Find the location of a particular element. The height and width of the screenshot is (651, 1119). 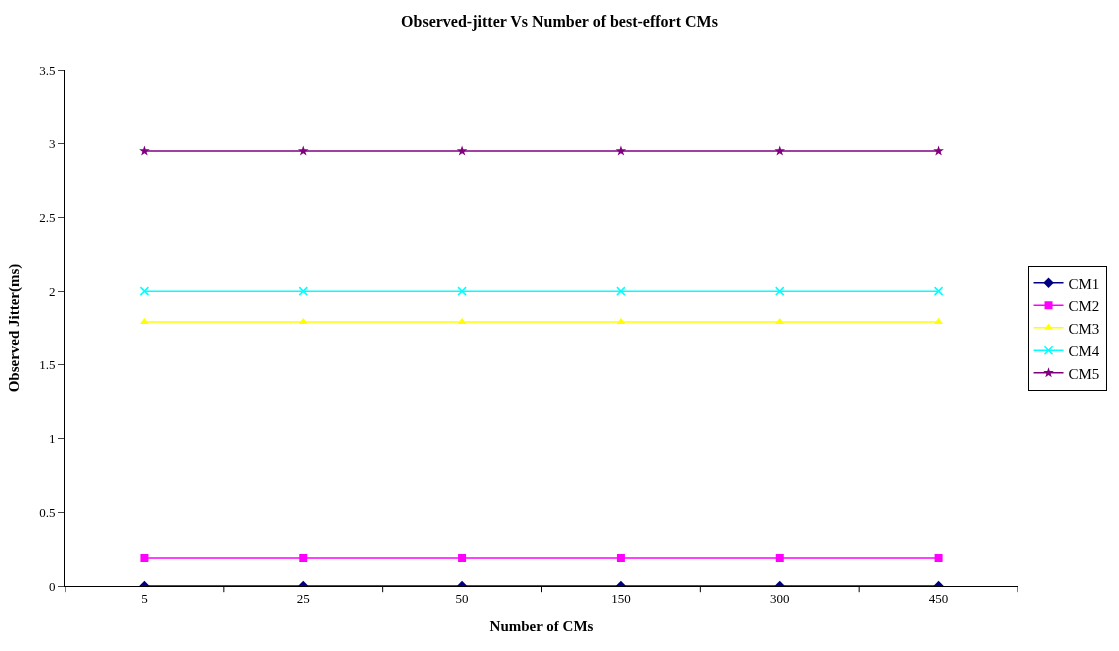

x-tick-label: 5 is located at coordinates (144, 598).